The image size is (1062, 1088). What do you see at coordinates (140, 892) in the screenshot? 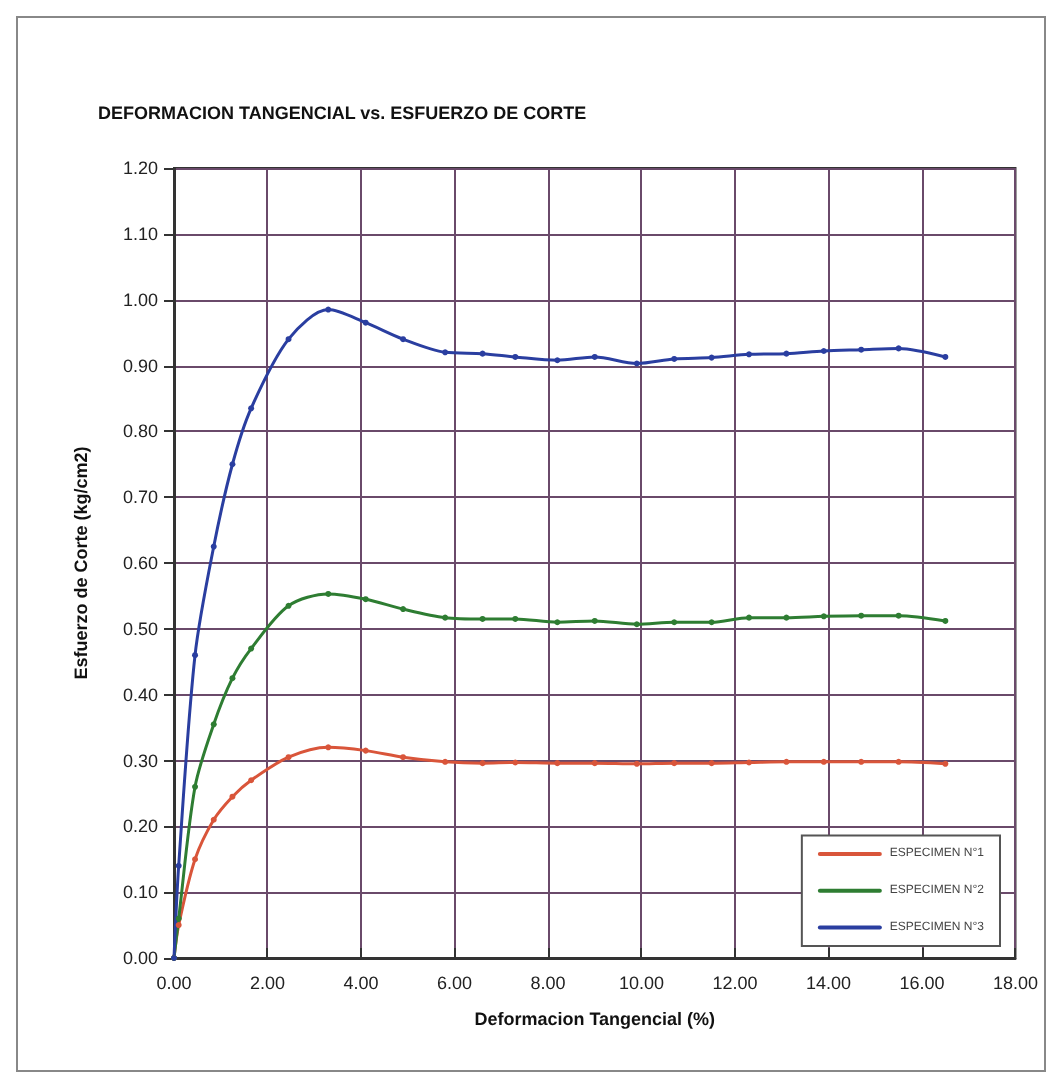
I see `y-tick-label: 0.10` at bounding box center [140, 892].